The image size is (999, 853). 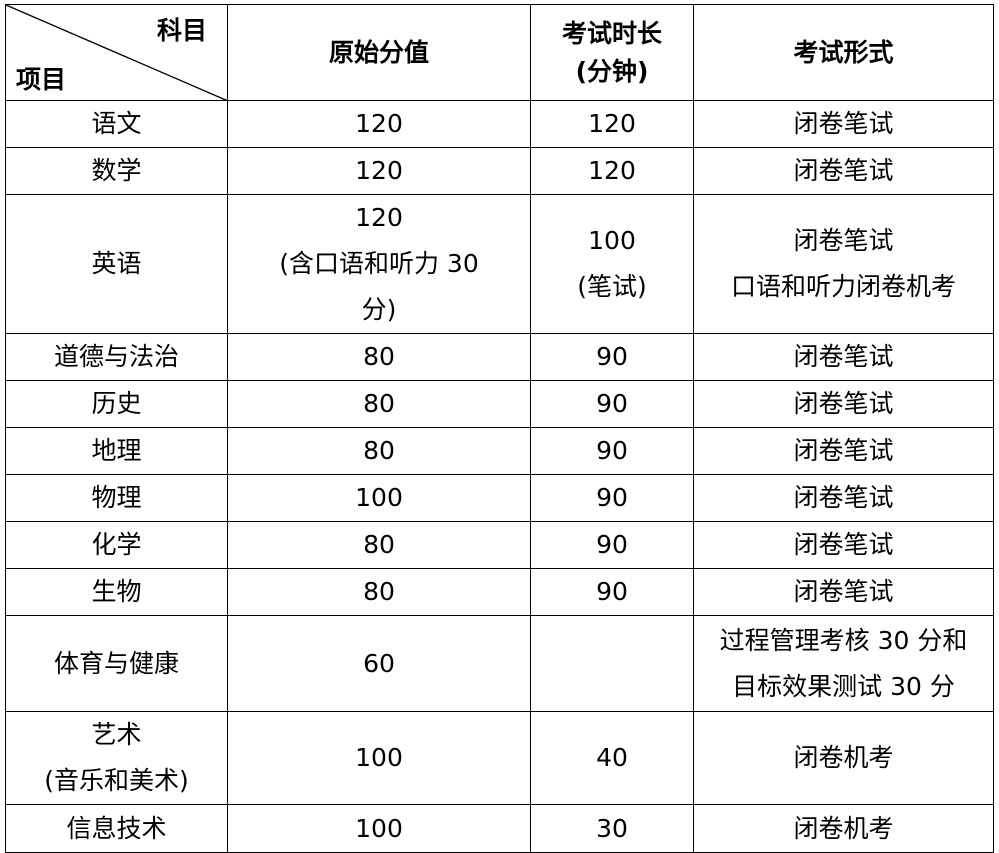 What do you see at coordinates (612, 663) in the screenshot?
I see `cell-duration` at bounding box center [612, 663].